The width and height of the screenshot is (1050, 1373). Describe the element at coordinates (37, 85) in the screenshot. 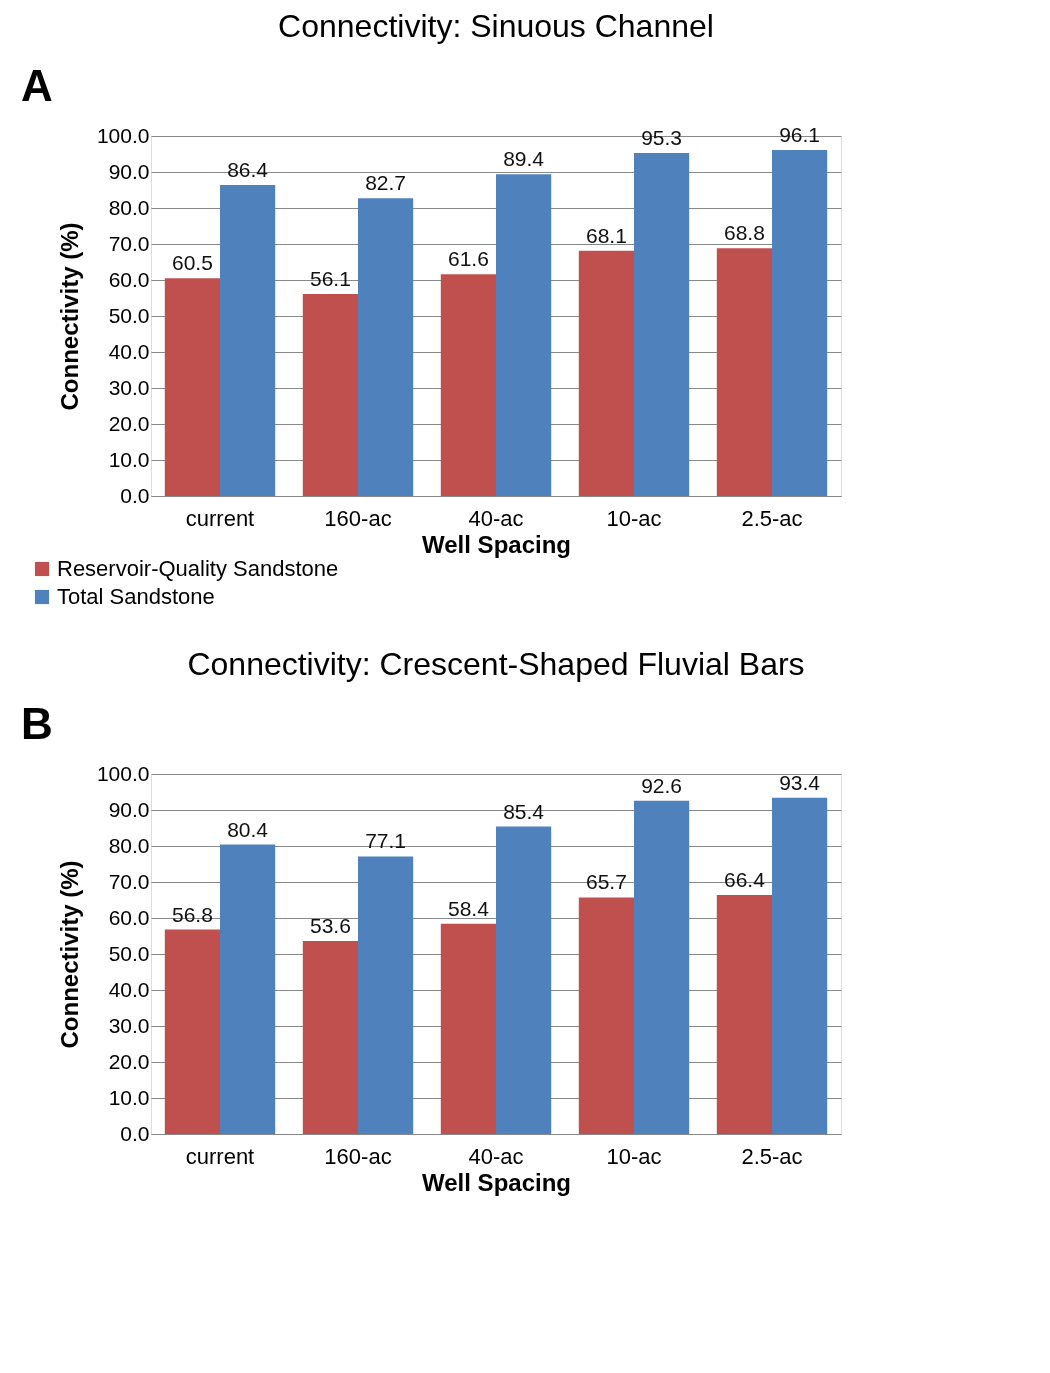

I see `text: A` at that location.